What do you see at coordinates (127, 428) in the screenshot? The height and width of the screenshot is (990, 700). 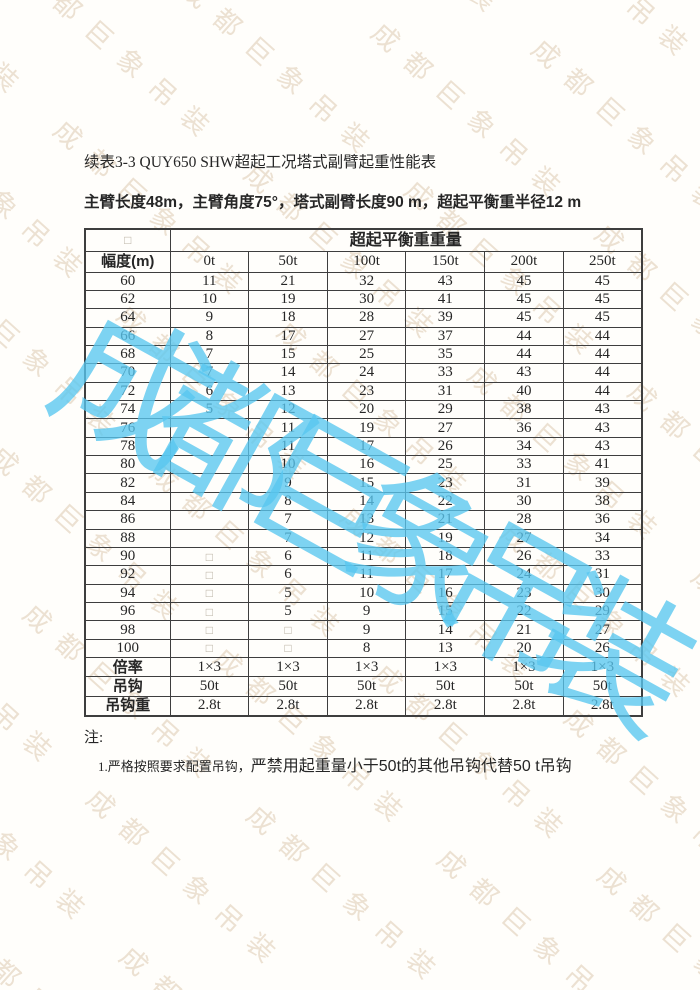 I see `radius-cell: 76` at bounding box center [127, 428].